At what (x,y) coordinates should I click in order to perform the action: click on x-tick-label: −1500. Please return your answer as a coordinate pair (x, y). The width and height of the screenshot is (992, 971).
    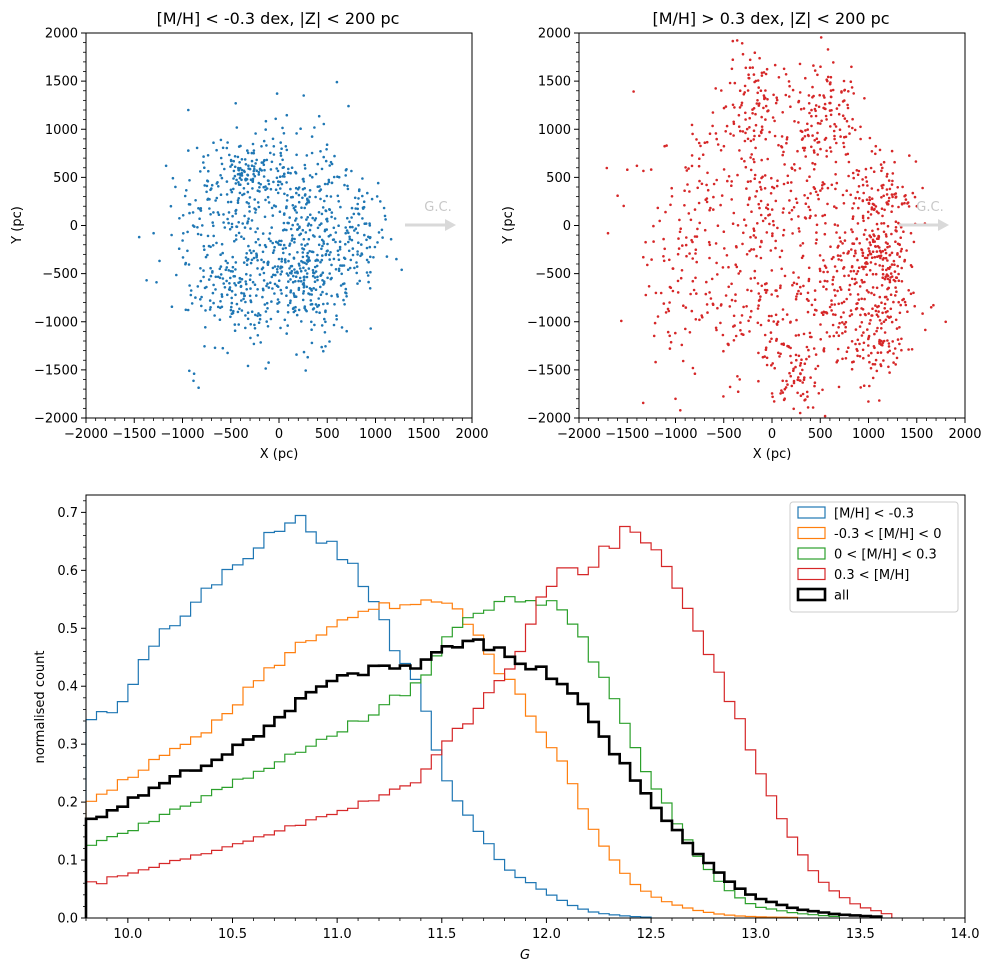
    Looking at the image, I should click on (627, 434).